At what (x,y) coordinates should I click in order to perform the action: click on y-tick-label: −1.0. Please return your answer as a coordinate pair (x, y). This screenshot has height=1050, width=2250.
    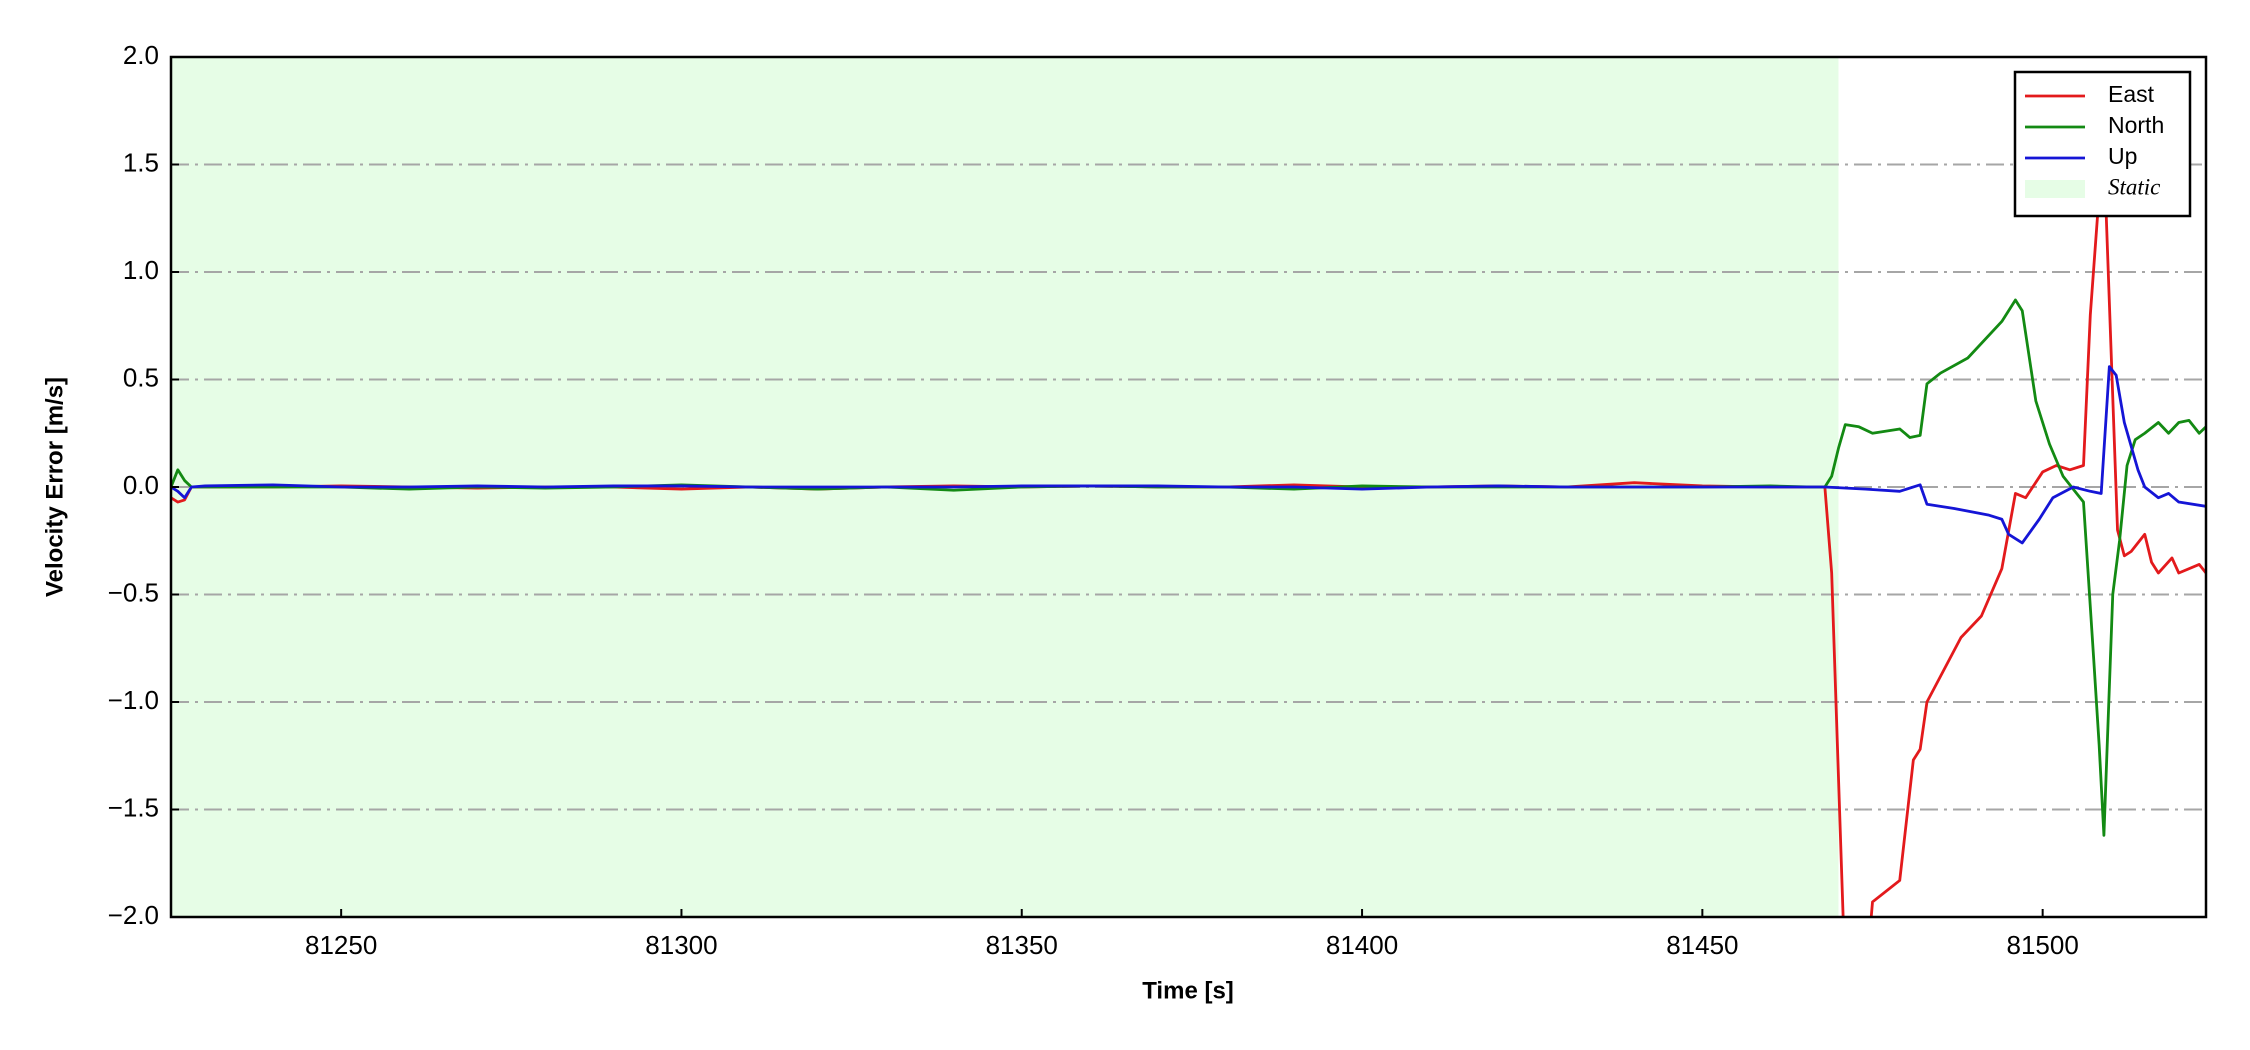
    Looking at the image, I should click on (133, 700).